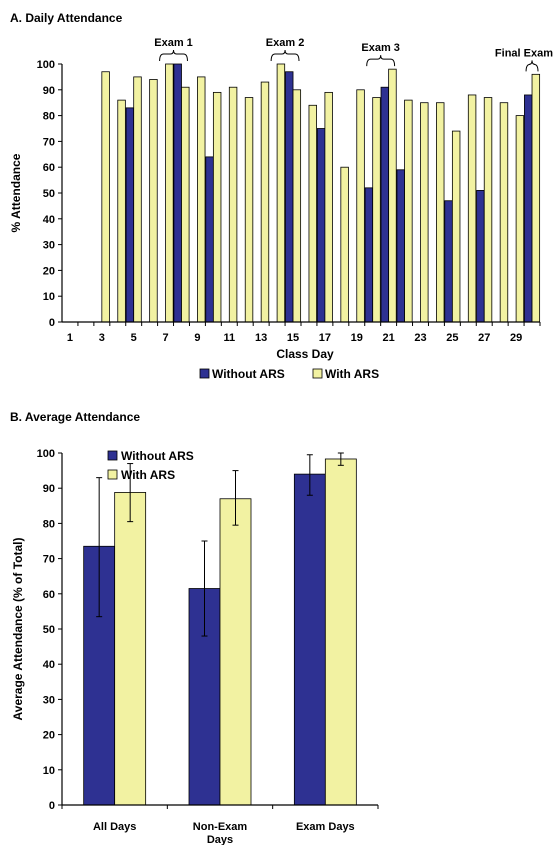 The height and width of the screenshot is (845, 555). I want to click on panel-b-category-label: All Days, so click(114, 827).